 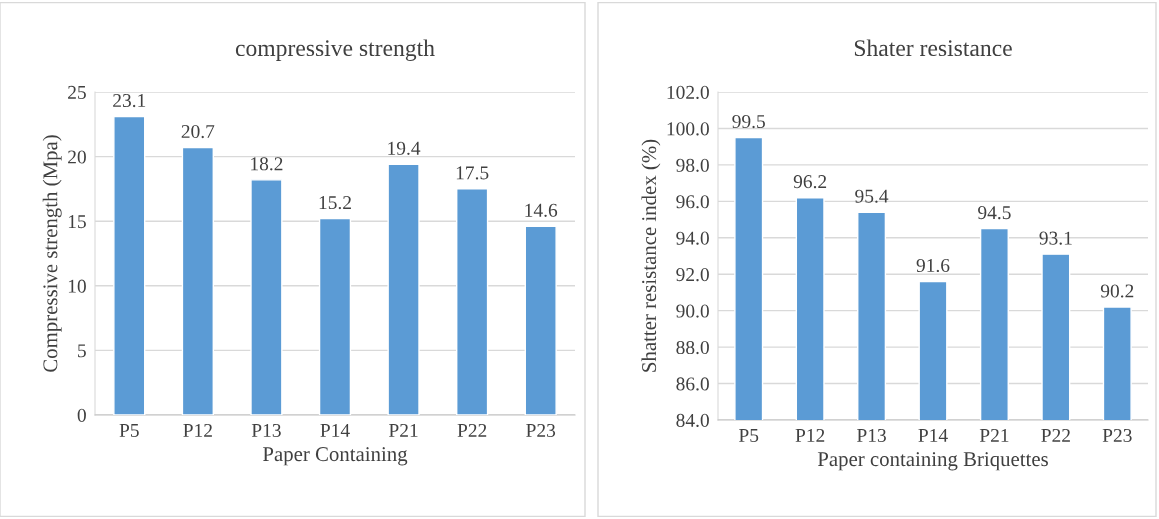 I want to click on y-tick-label: 92.0, so click(x=692, y=275).